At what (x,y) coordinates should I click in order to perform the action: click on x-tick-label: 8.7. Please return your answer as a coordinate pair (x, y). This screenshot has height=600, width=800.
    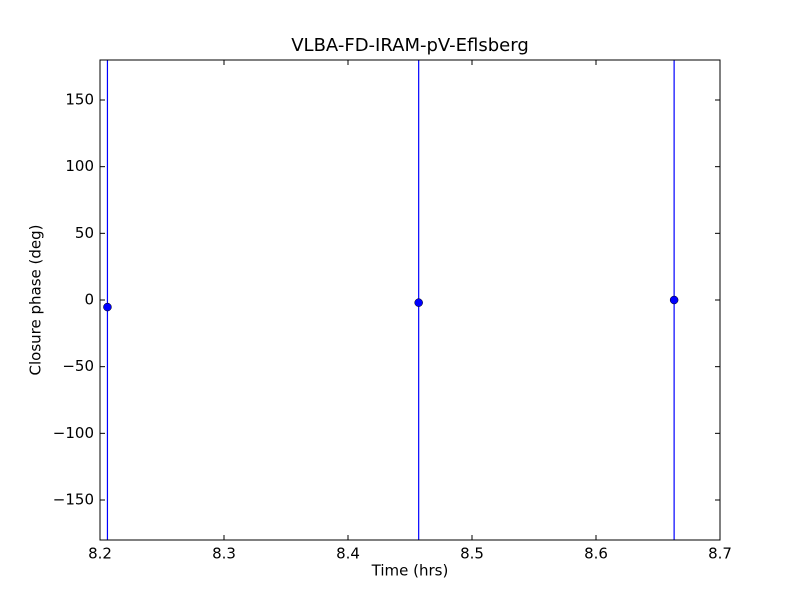
    Looking at the image, I should click on (720, 554).